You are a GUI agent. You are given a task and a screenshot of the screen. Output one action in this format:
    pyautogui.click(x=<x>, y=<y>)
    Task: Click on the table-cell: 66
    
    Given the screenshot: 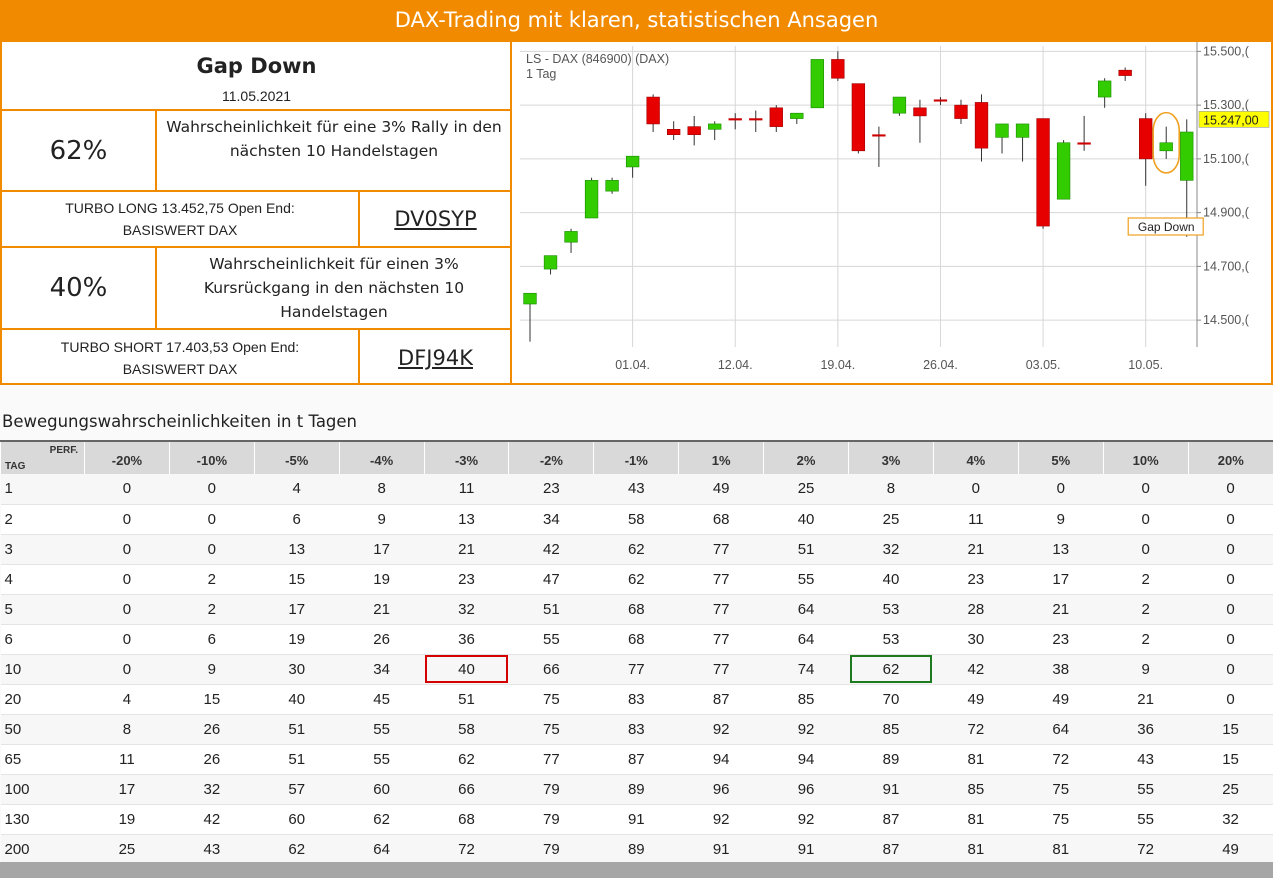 What is the action you would take?
    pyautogui.click(x=551, y=669)
    